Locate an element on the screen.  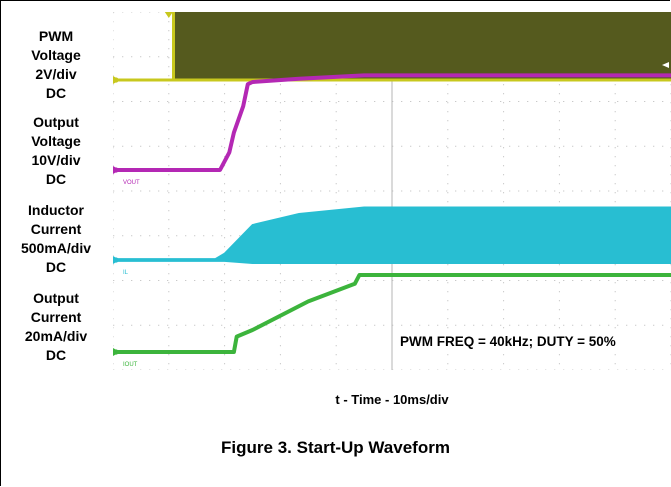
channel-label-pwm: PWM Voltage 2V/div DC is located at coordinates (56, 65).